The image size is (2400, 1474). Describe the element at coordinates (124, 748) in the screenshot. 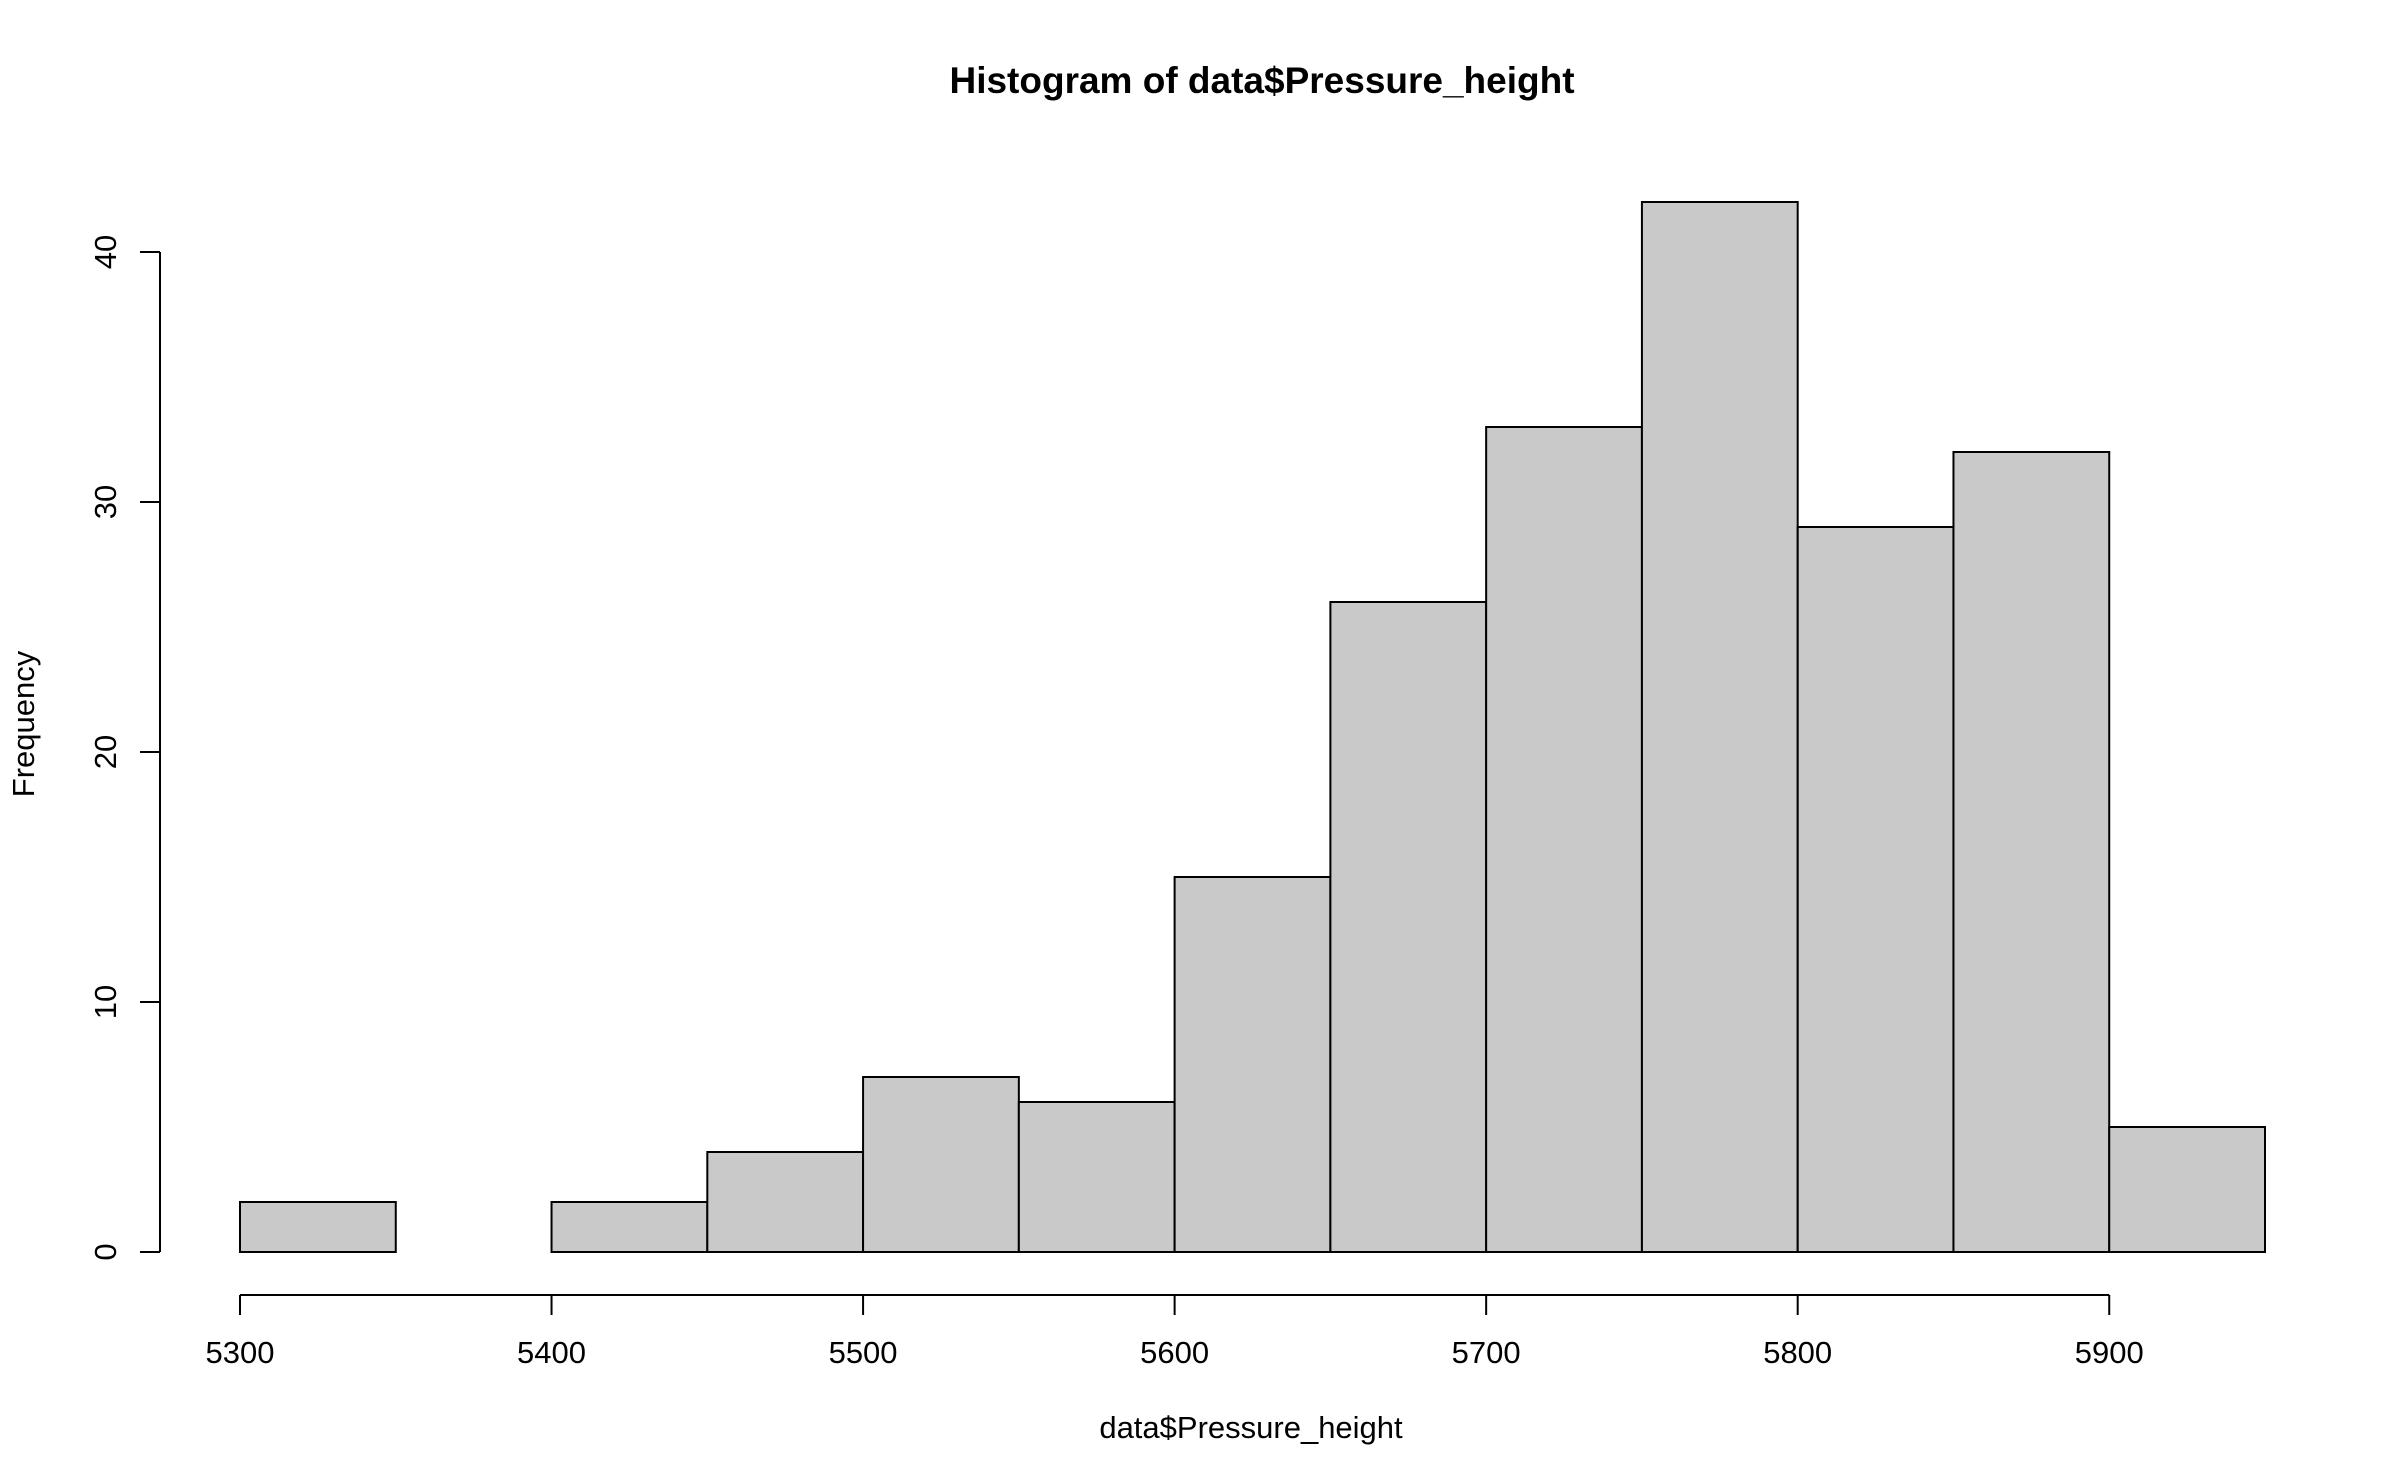

I see `y-axis: 0 10 20 30 40` at that location.